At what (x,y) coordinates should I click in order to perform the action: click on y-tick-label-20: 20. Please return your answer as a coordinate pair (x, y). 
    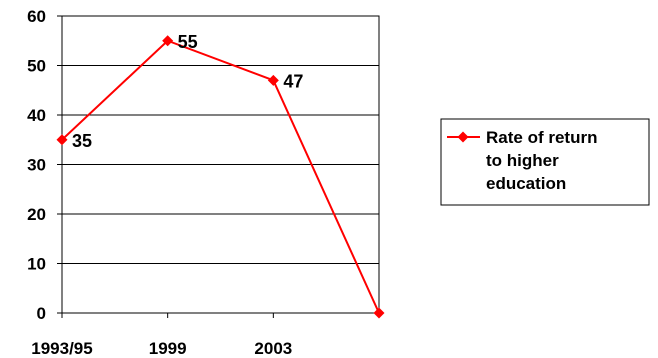
    Looking at the image, I should click on (36, 214).